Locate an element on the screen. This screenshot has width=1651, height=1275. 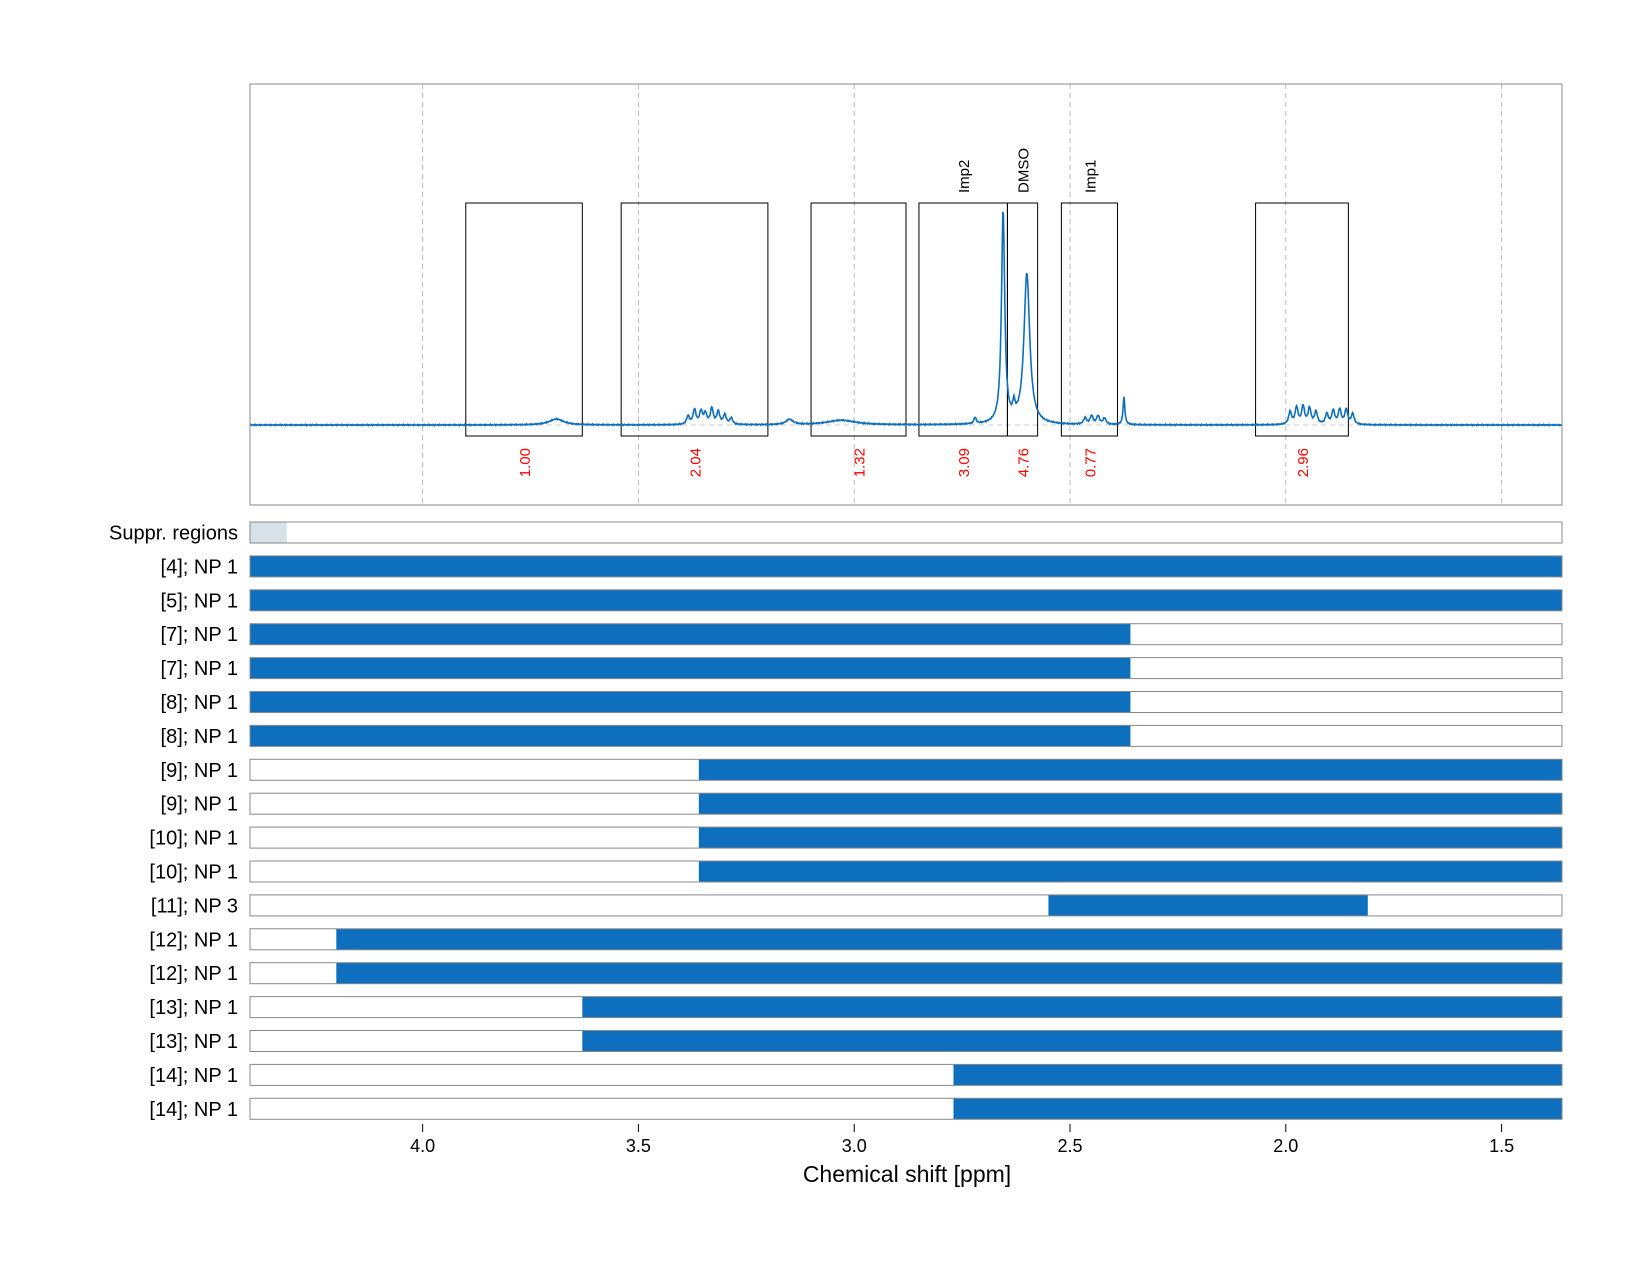
range-row-label-5: [8]; NP 1 is located at coordinates (199, 703).